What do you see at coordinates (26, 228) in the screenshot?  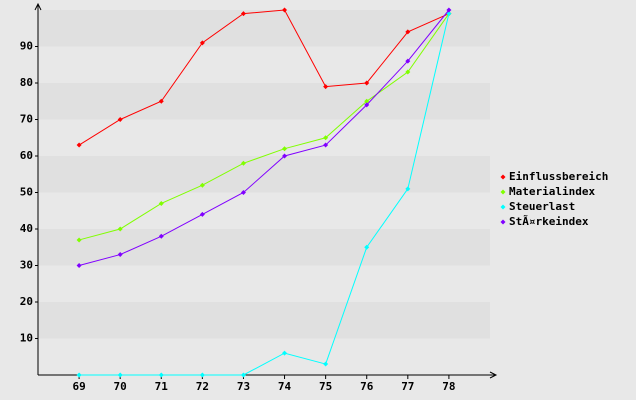 I see `y-tick-label: 40` at bounding box center [26, 228].